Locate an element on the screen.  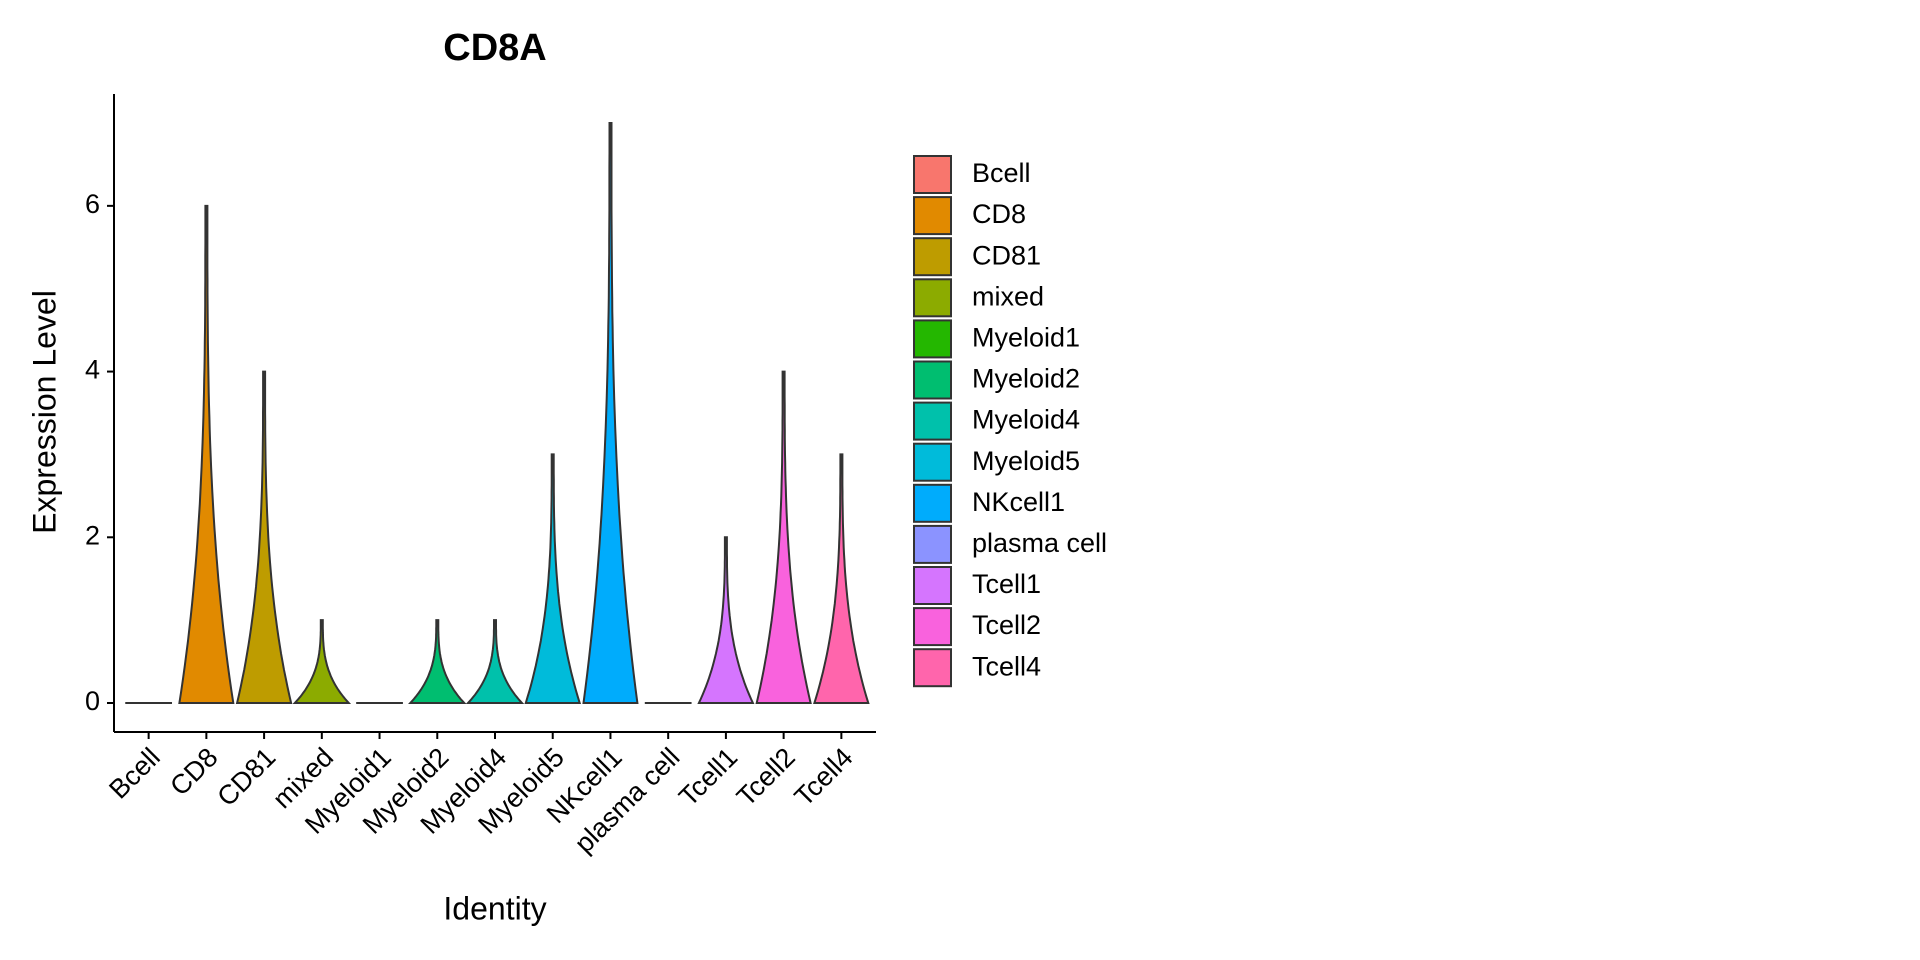
legend-label: Myeloid4 is located at coordinates (1026, 420).